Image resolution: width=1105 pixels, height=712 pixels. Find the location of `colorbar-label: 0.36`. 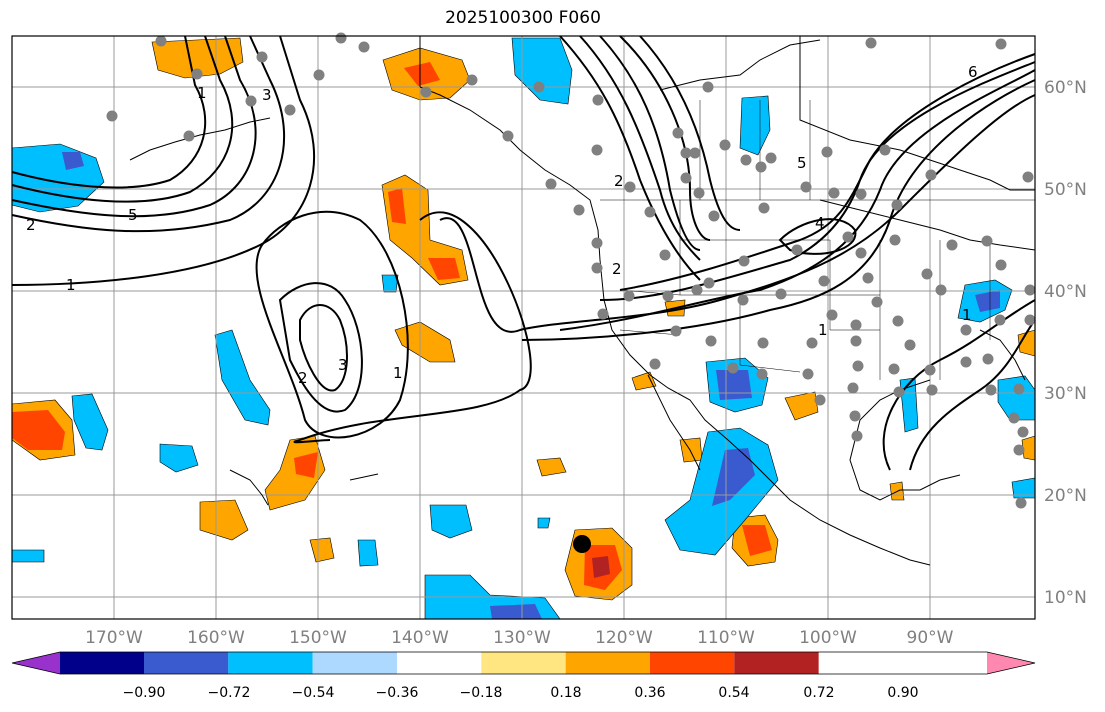

colorbar-label: 0.36 is located at coordinates (649, 693).